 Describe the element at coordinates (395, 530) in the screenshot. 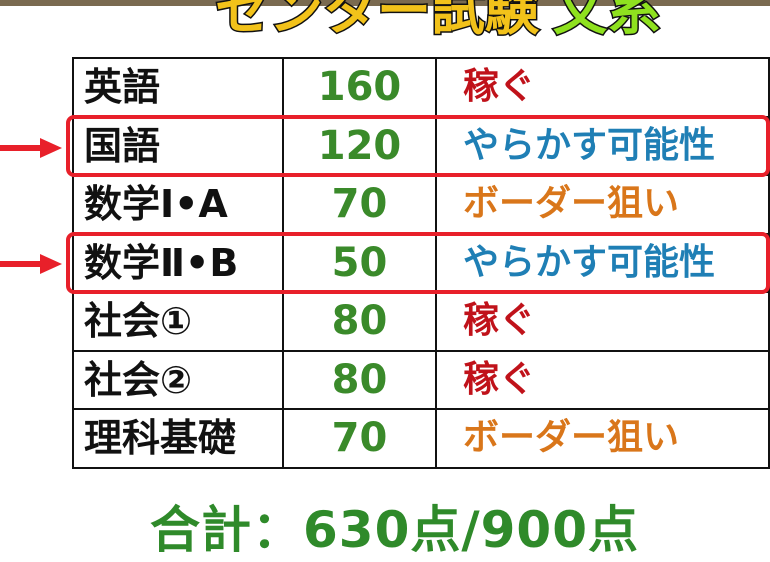

I see `total-score: 合計：630点/900点` at that location.